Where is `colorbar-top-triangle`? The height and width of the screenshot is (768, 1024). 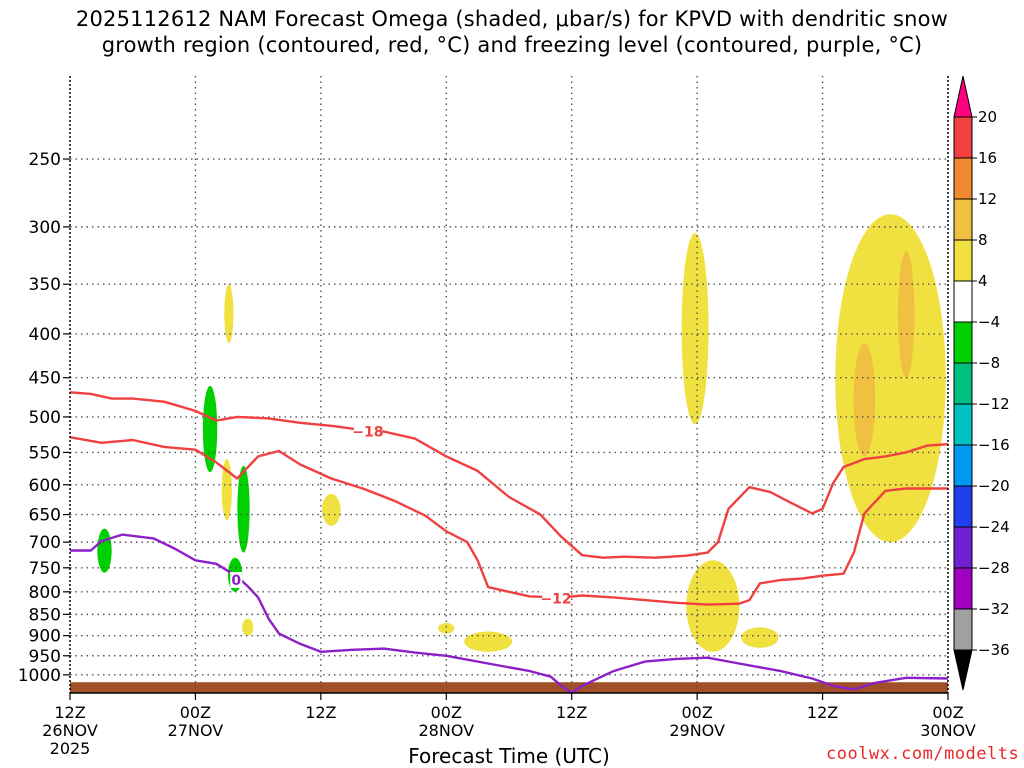 colorbar-top-triangle is located at coordinates (963, 96).